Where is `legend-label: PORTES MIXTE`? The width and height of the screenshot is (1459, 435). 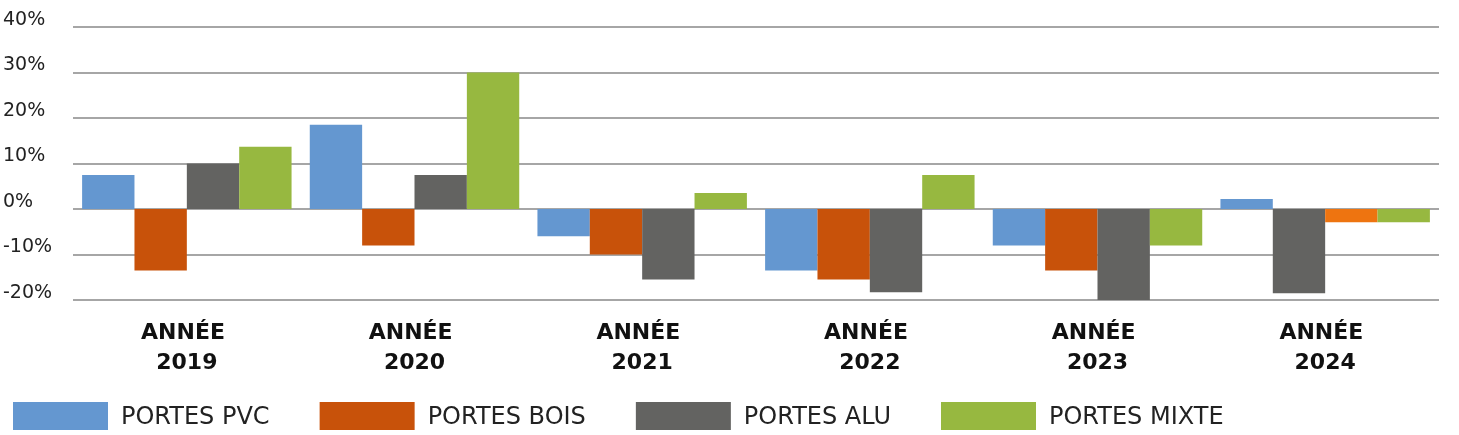
legend-label: PORTES MIXTE is located at coordinates (1136, 416).